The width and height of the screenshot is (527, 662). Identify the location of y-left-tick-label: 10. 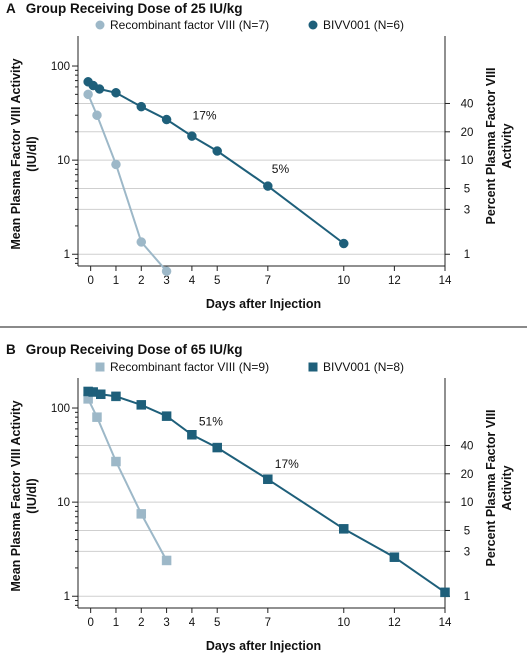
(63, 503).